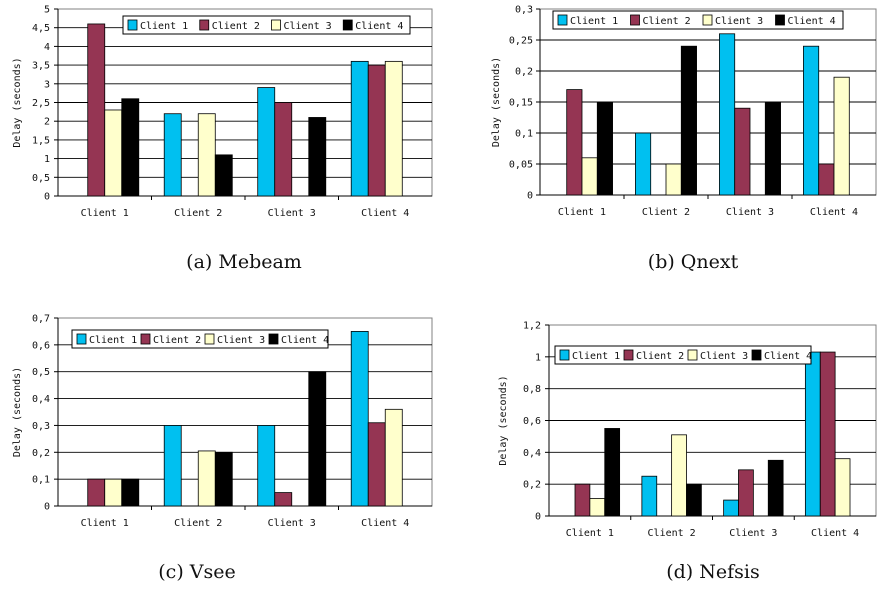  Describe the element at coordinates (693, 262) in the screenshot. I see `caption-qnext: (b) Qnext` at that location.